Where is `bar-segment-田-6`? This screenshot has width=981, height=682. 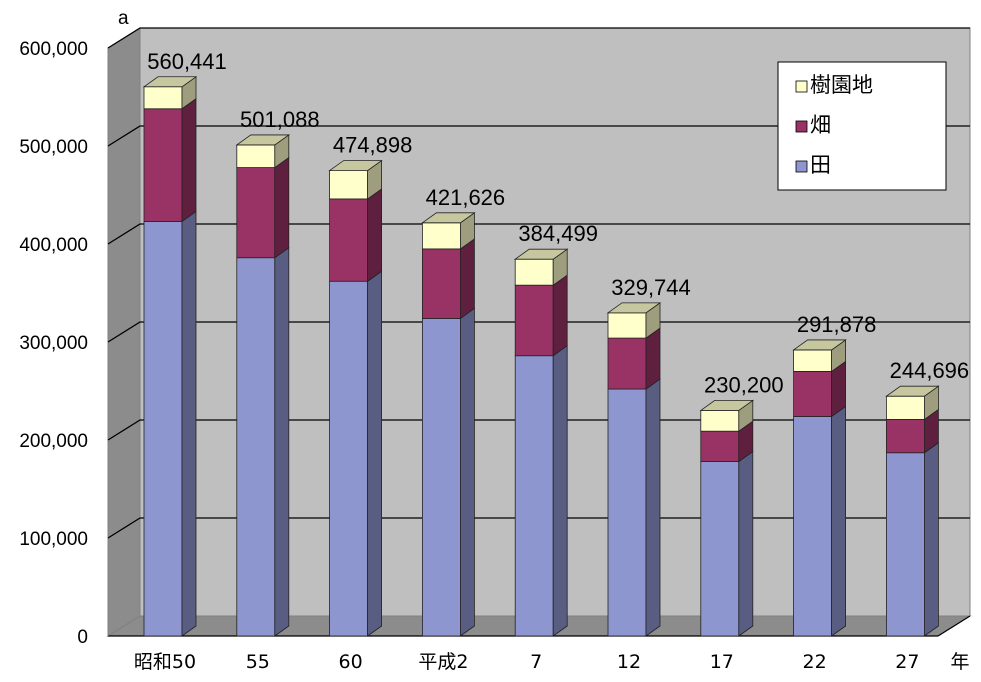 bar-segment-田-6 is located at coordinates (720, 549).